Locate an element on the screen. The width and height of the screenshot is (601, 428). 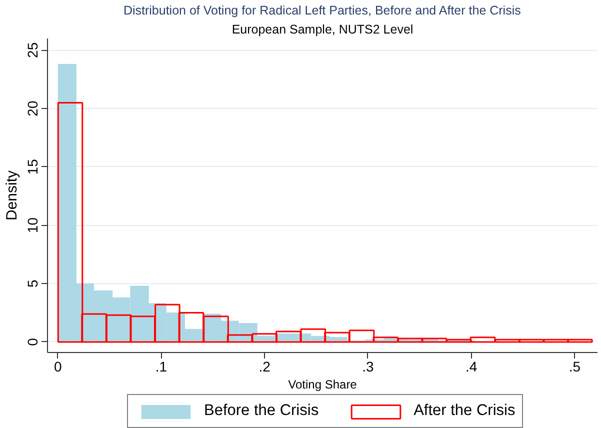
y-tick-label: 25 is located at coordinates (32, 50).